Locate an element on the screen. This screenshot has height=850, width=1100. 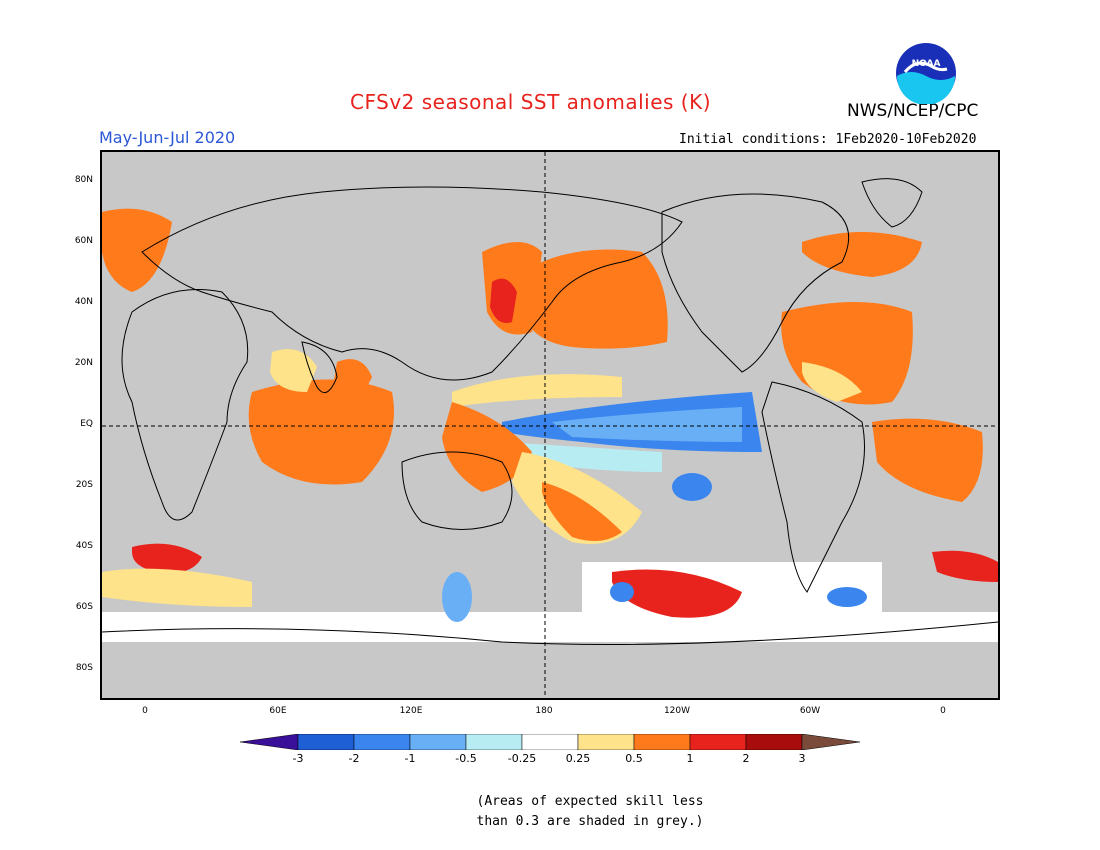
colorbar is located at coordinates (550, 742).